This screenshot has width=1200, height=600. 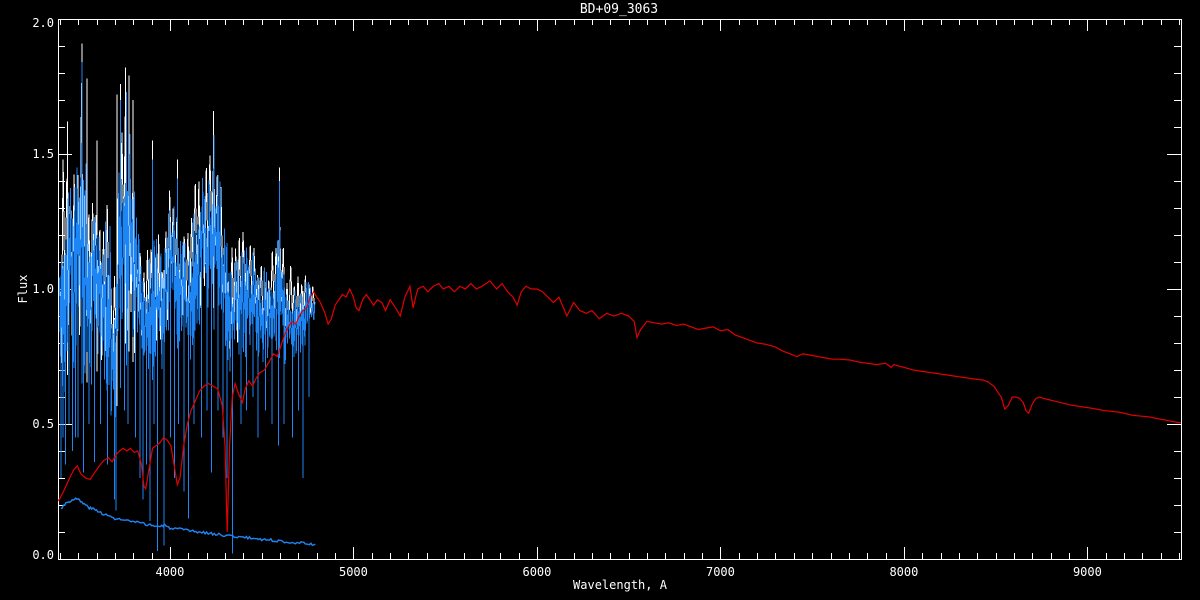 What do you see at coordinates (903, 572) in the screenshot?
I see `x-tick-label: 8000` at bounding box center [903, 572].